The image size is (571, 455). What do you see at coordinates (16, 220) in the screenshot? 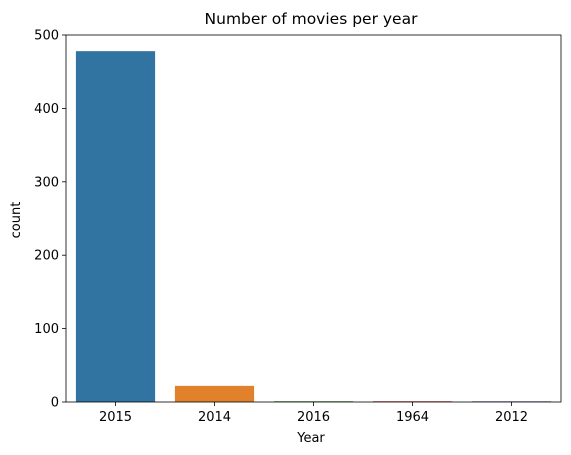
I see `y-axis-title: count` at bounding box center [16, 220].